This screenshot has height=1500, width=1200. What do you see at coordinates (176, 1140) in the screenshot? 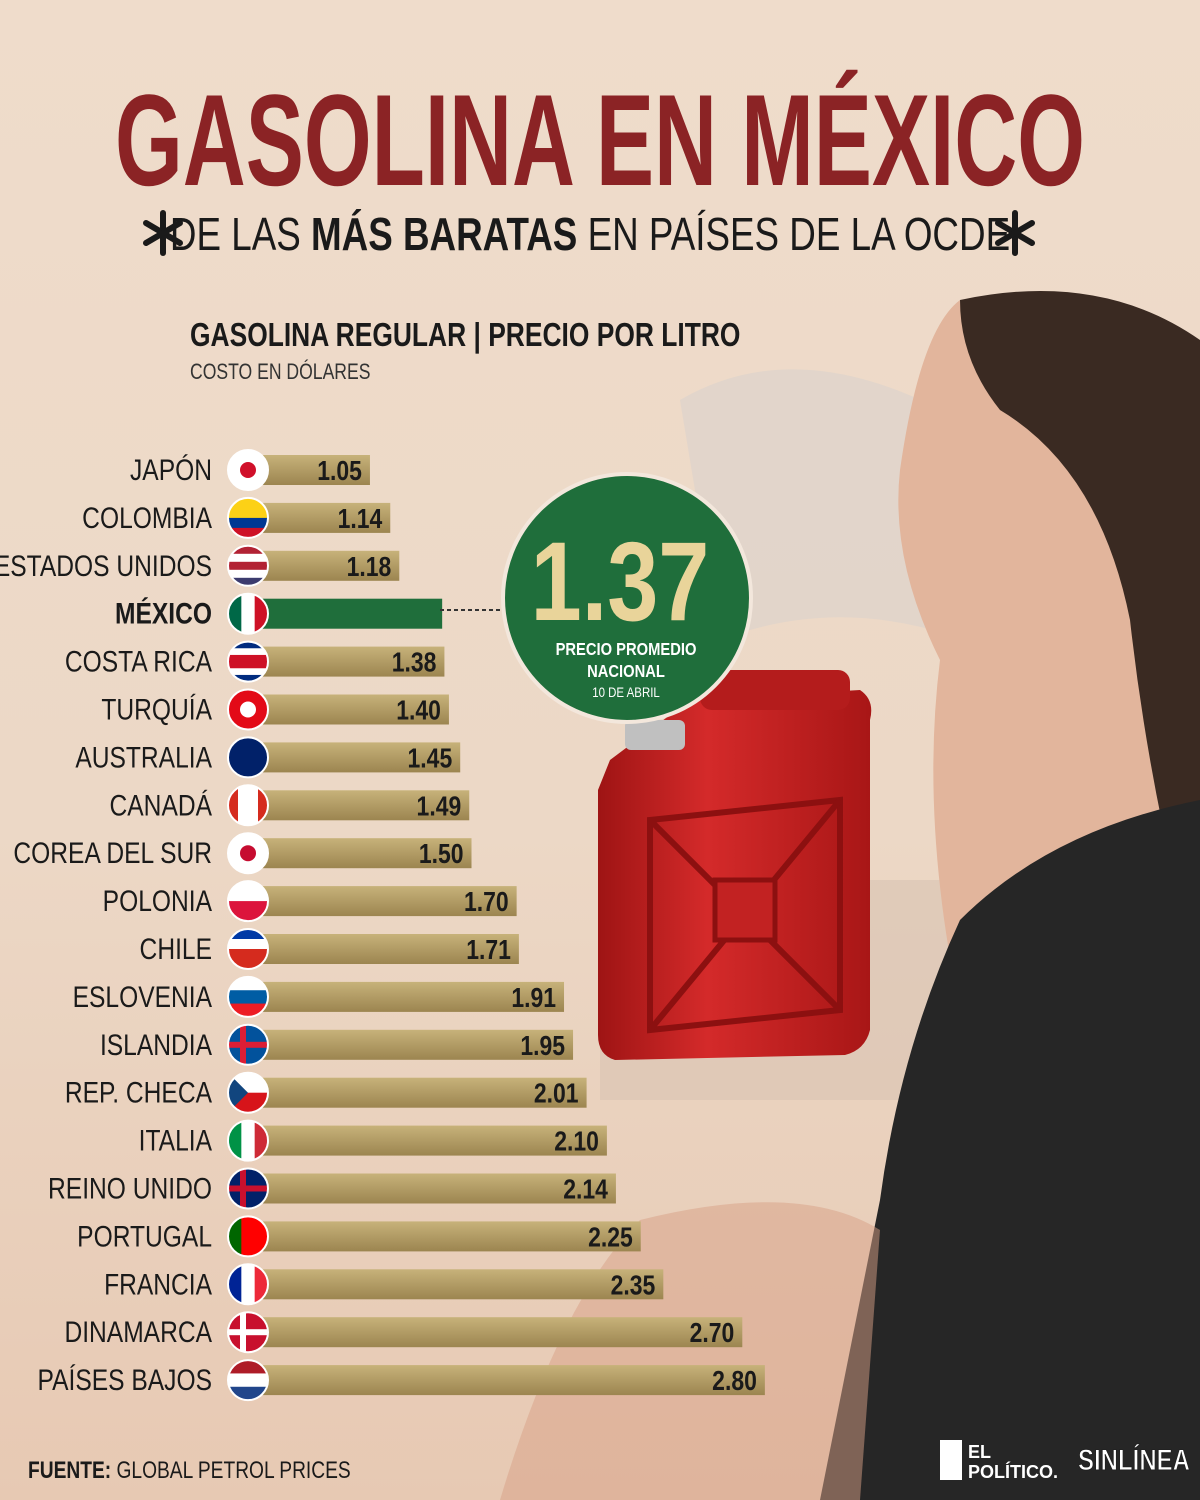
I see `category-label: ITALIA` at bounding box center [176, 1140].